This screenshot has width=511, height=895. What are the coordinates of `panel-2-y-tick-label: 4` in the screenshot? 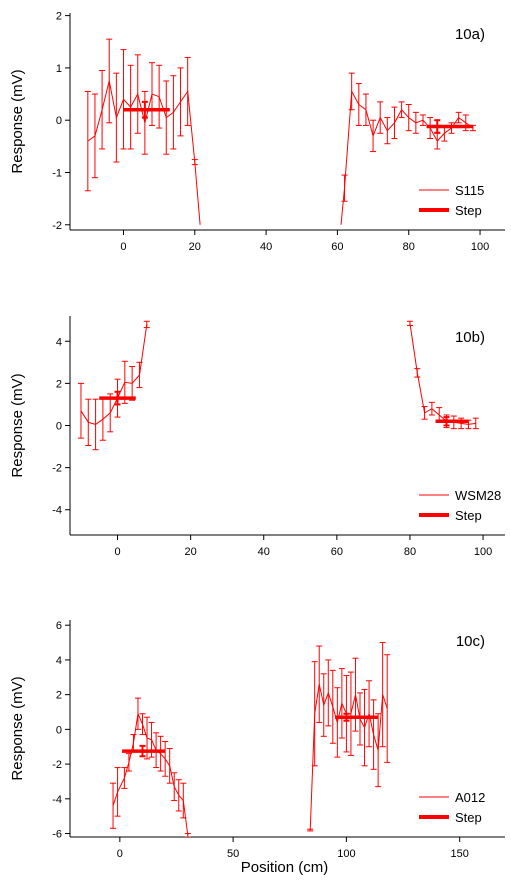 It's located at (59, 342).